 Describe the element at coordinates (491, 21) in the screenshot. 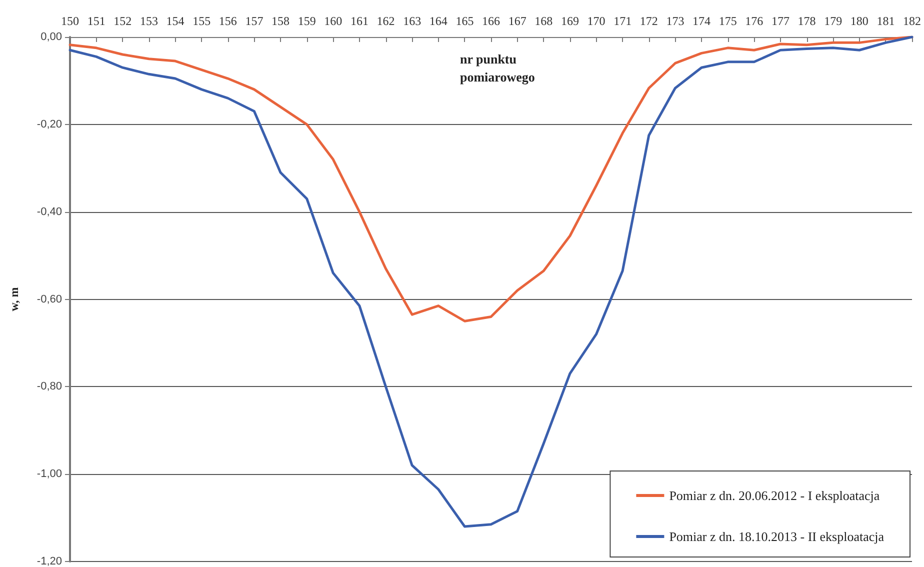

I see `x-tick-label: 166` at that location.